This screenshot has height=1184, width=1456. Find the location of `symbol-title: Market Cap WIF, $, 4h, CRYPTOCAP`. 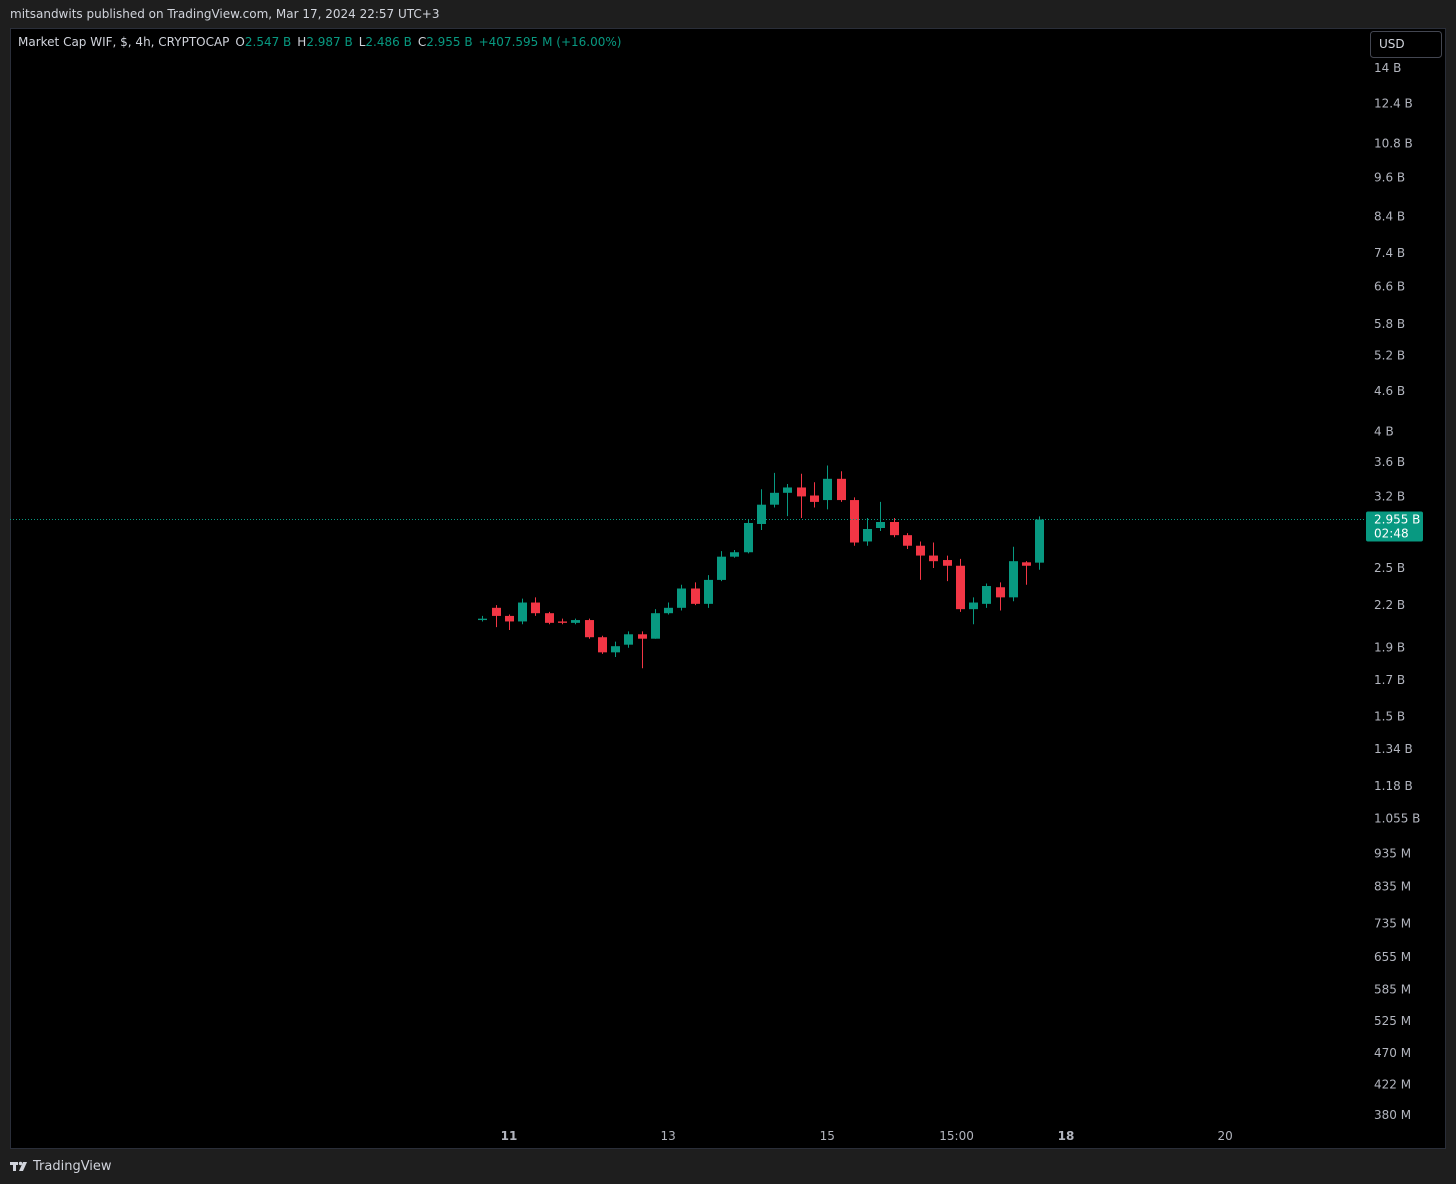

symbol-title: Market Cap WIF, $, 4h, CRYPTOCAP is located at coordinates (124, 42).